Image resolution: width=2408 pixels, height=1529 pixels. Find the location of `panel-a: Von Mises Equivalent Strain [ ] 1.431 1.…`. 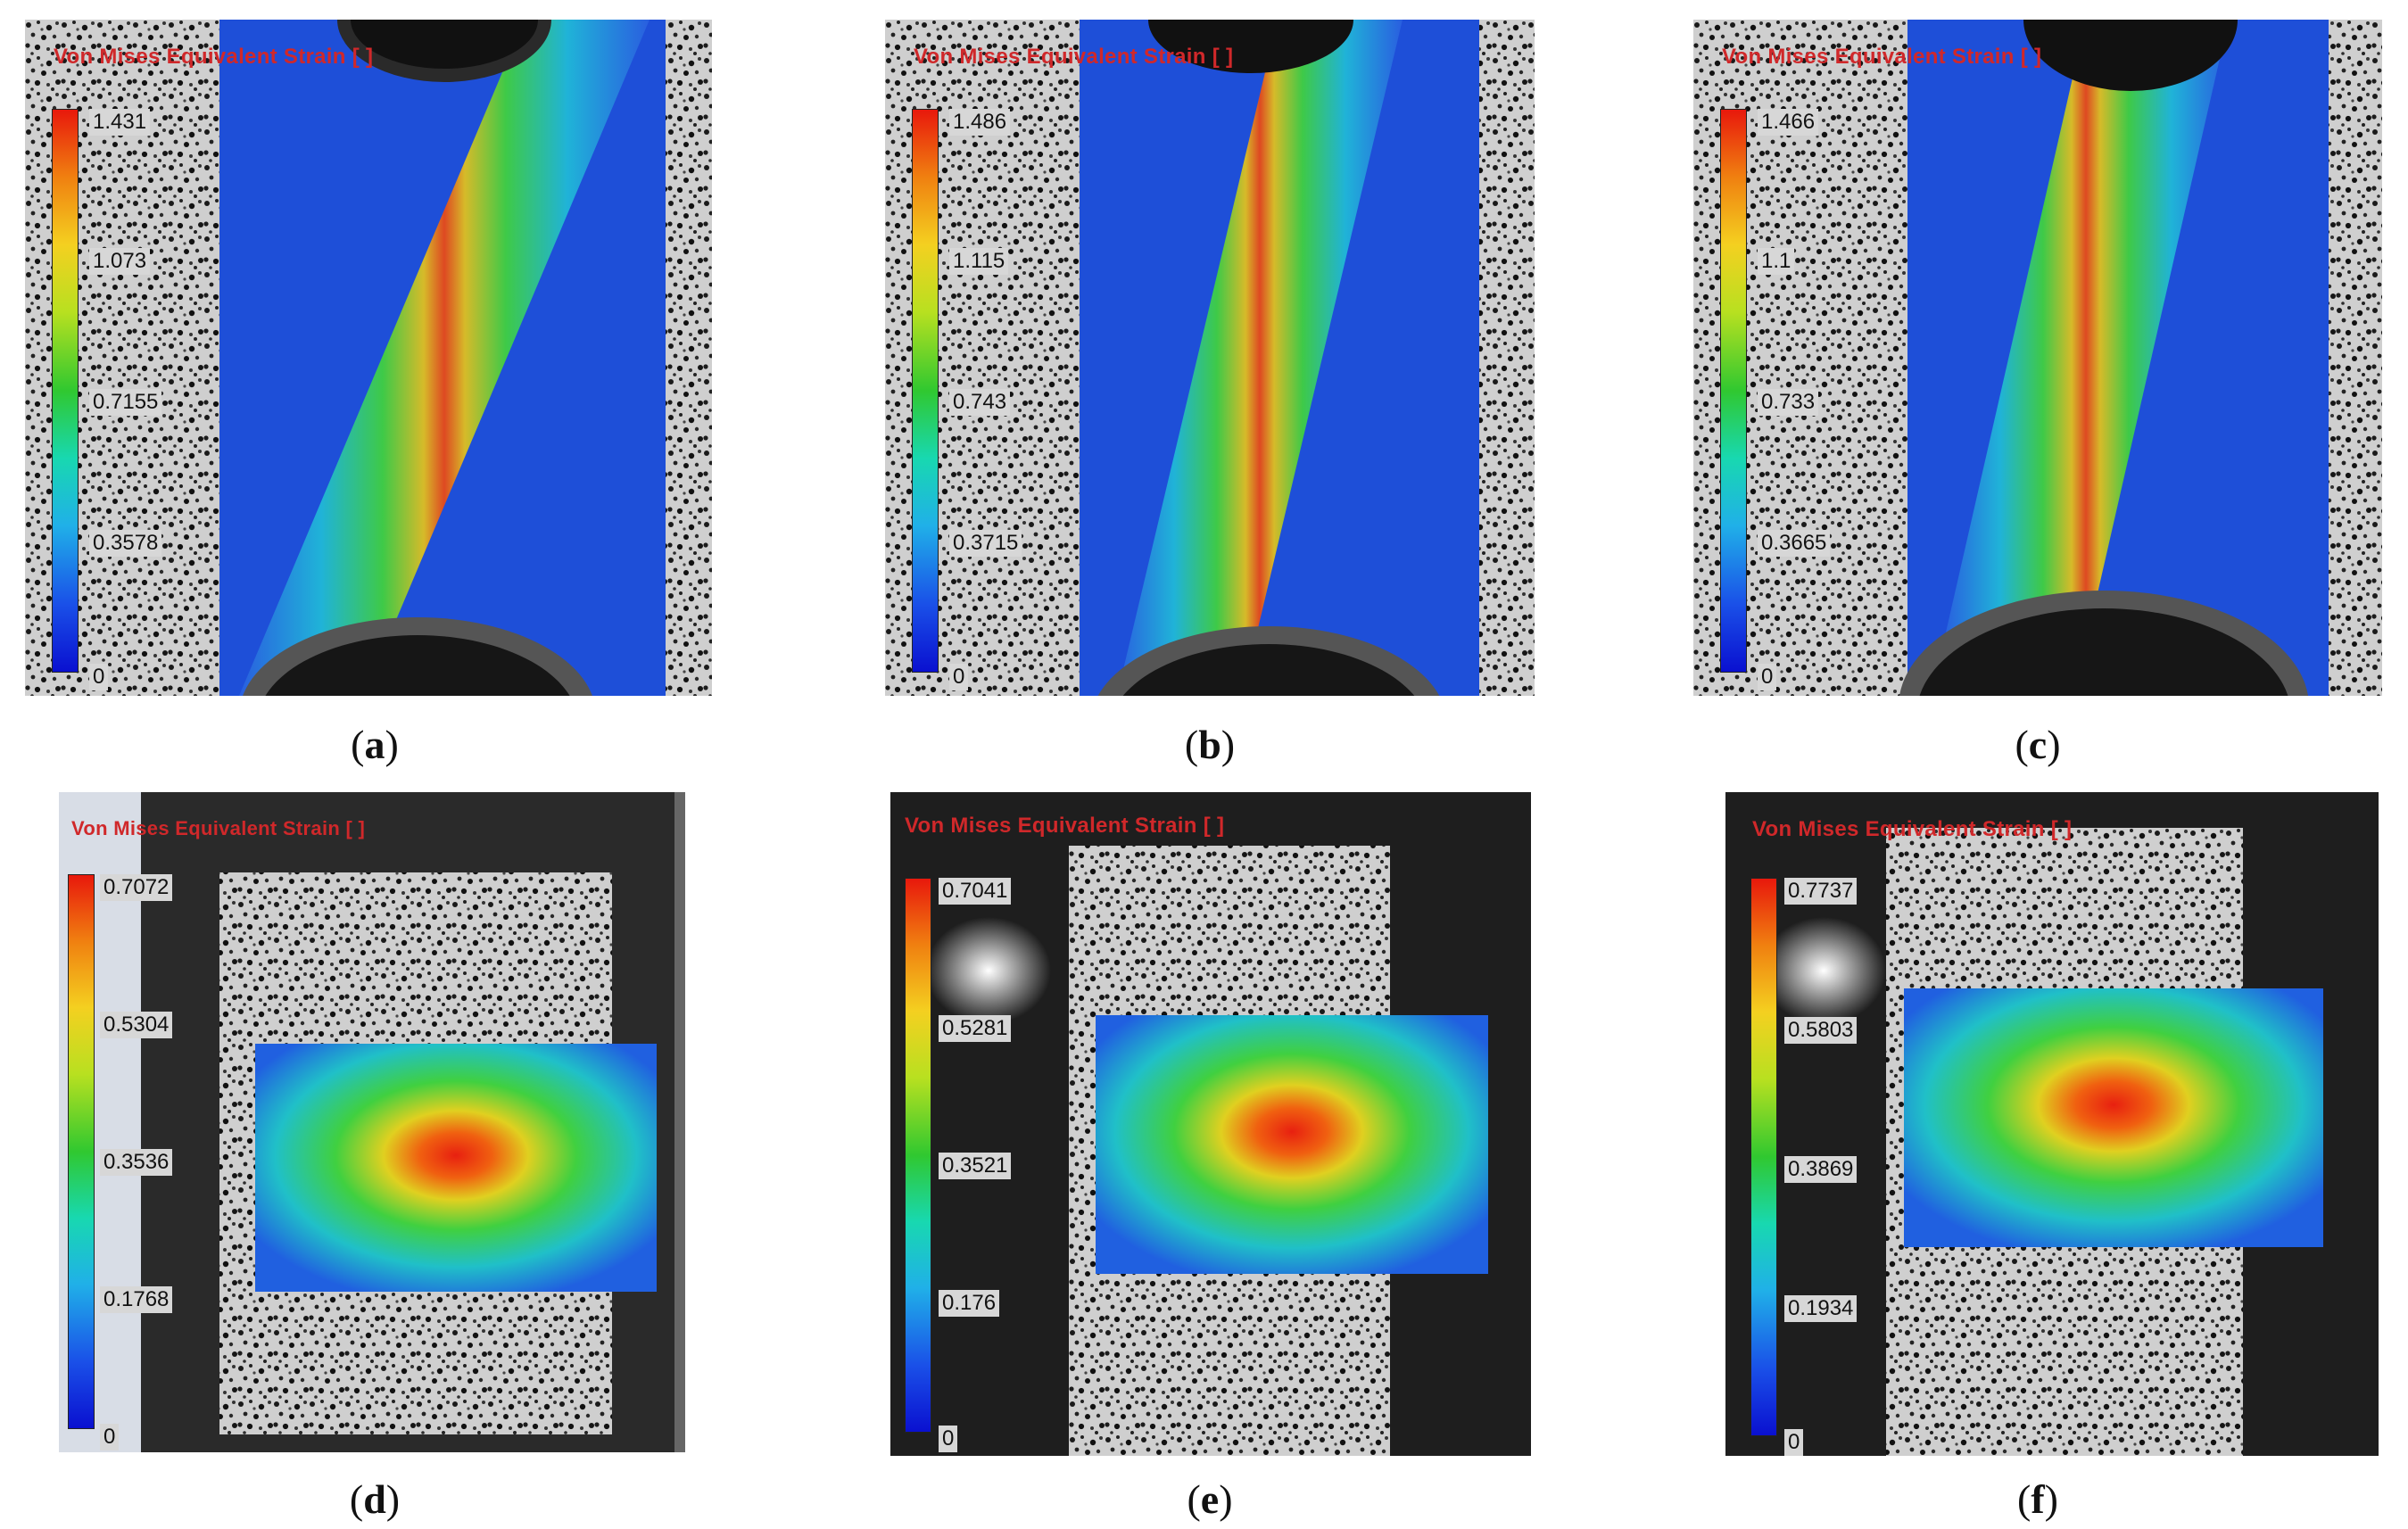

panel-a: Von Mises Equivalent Strain [ ] 1.431 1.… is located at coordinates (368, 358).